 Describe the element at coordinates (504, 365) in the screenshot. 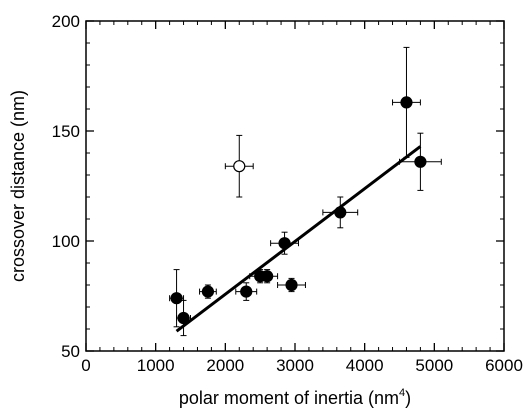

I see `x-tick-label: 6000` at that location.